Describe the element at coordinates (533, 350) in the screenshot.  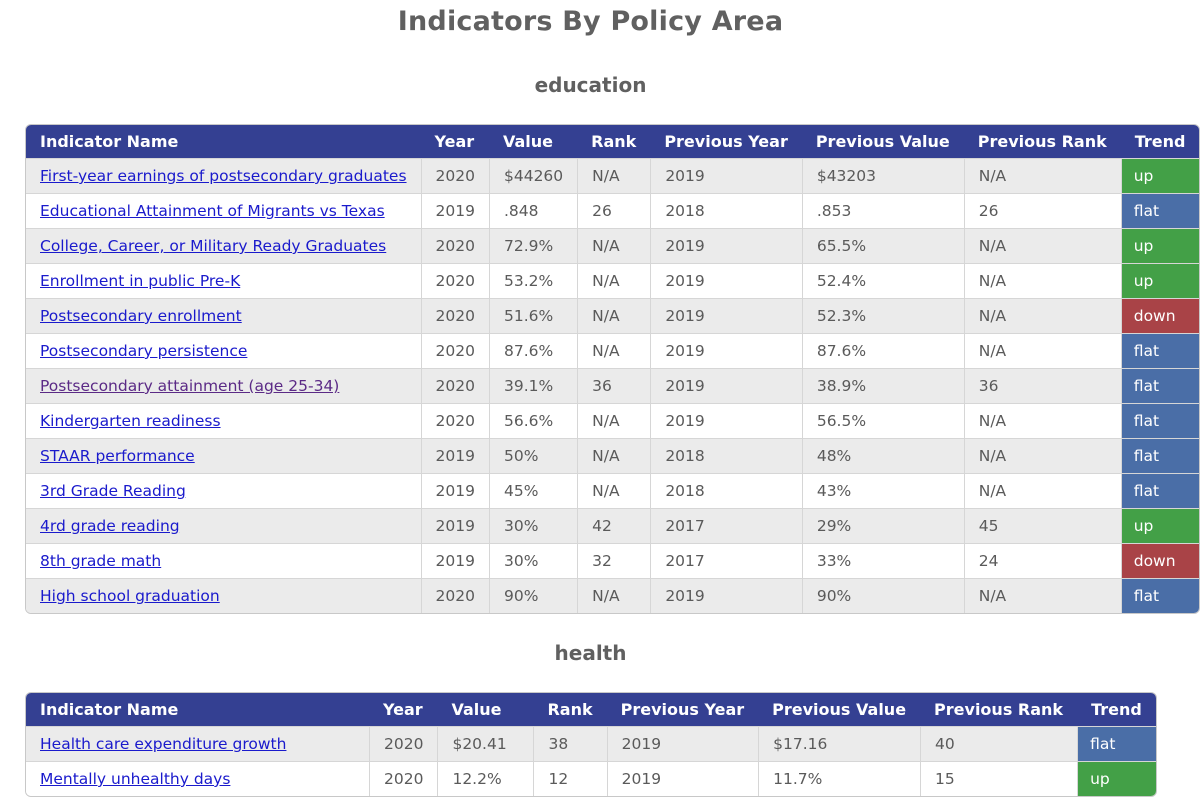
I see `cell-value: 87.6%` at that location.